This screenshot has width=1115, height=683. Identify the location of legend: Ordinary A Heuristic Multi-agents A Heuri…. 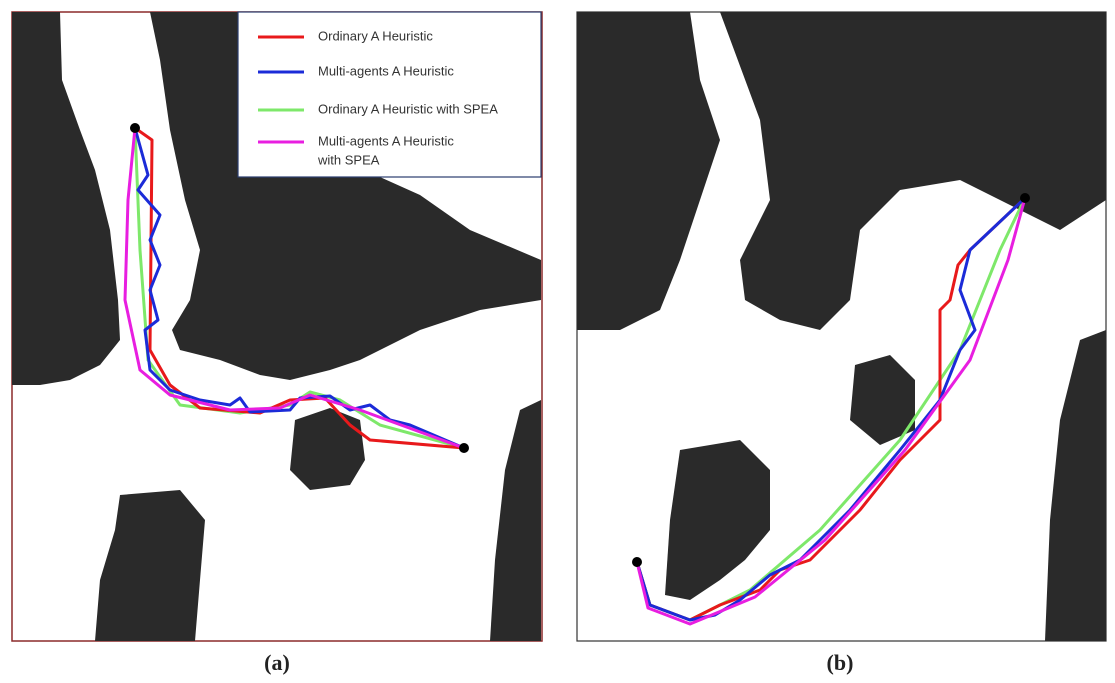
(378, 97).